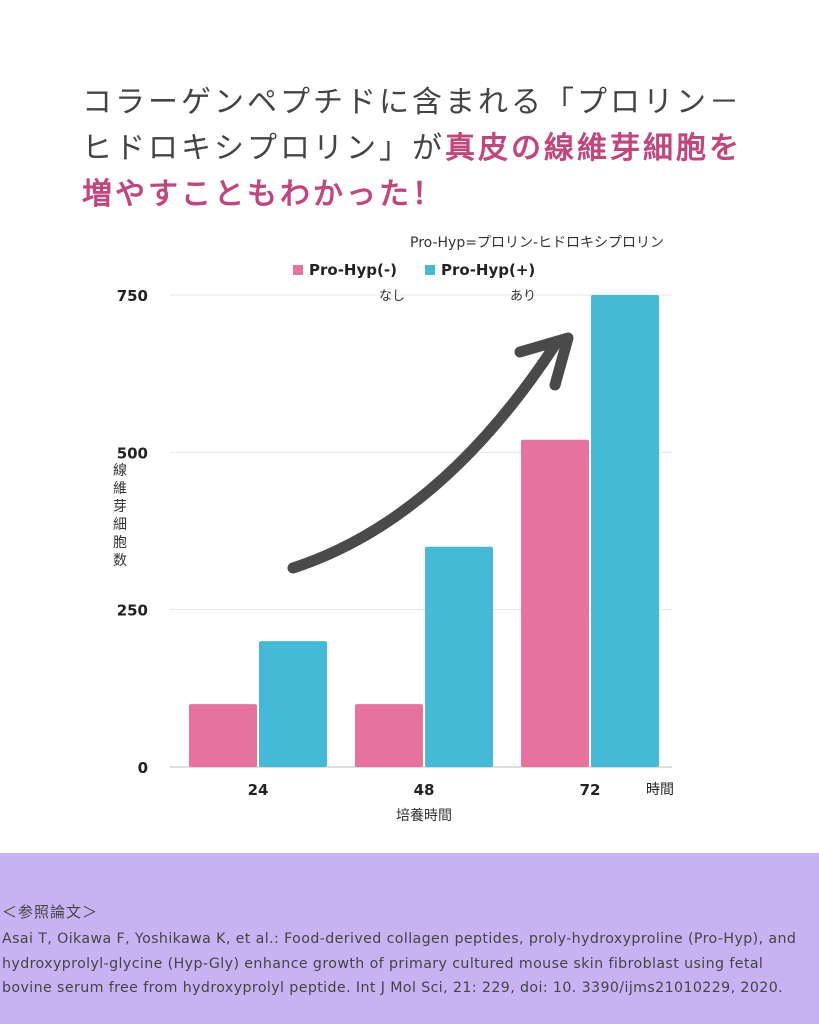 The width and height of the screenshot is (819, 1024). What do you see at coordinates (430, 453) in the screenshot?
I see `trend-arrow` at bounding box center [430, 453].